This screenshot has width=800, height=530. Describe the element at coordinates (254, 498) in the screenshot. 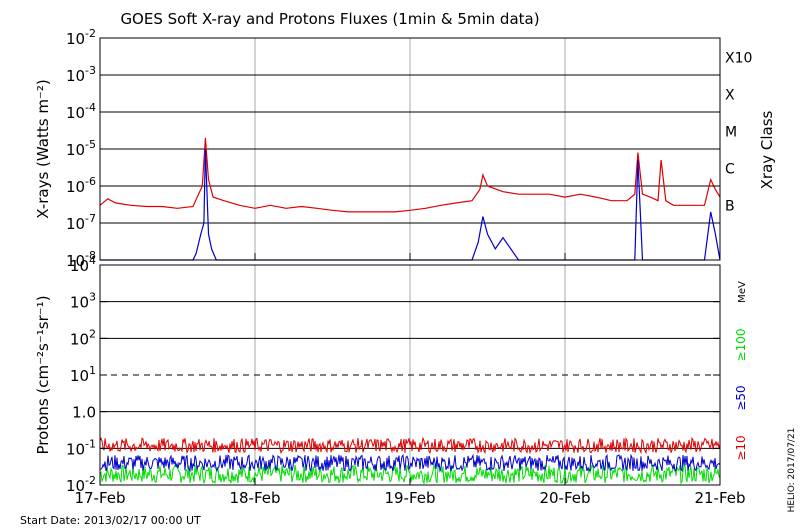

I see `x-tick-label: 18-Feb` at that location.